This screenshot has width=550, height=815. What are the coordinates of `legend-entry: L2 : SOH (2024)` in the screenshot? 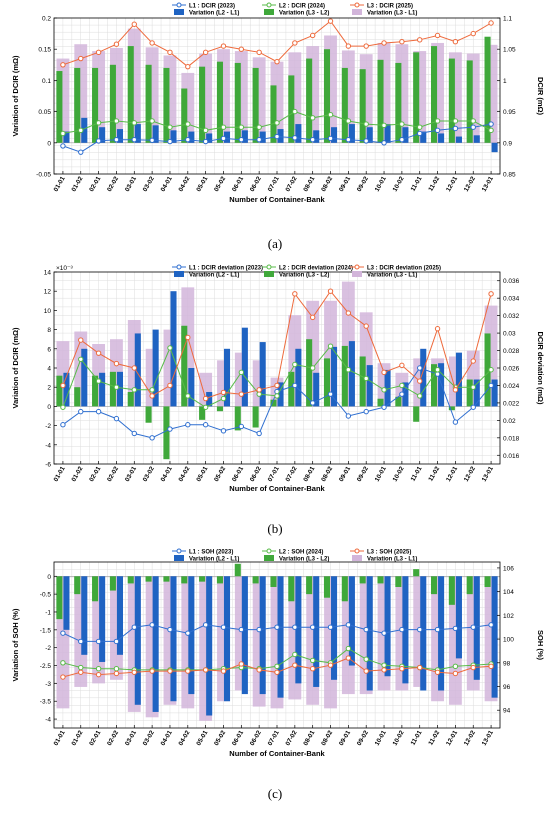 It's located at (301, 552).